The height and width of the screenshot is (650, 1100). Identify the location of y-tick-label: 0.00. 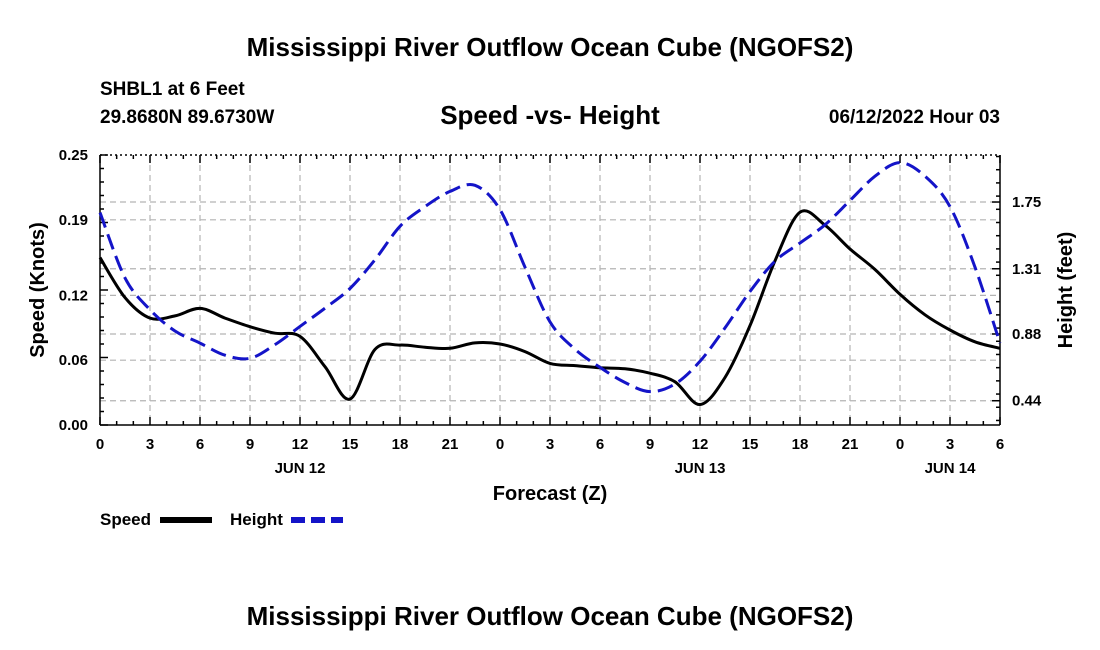
(73, 425).